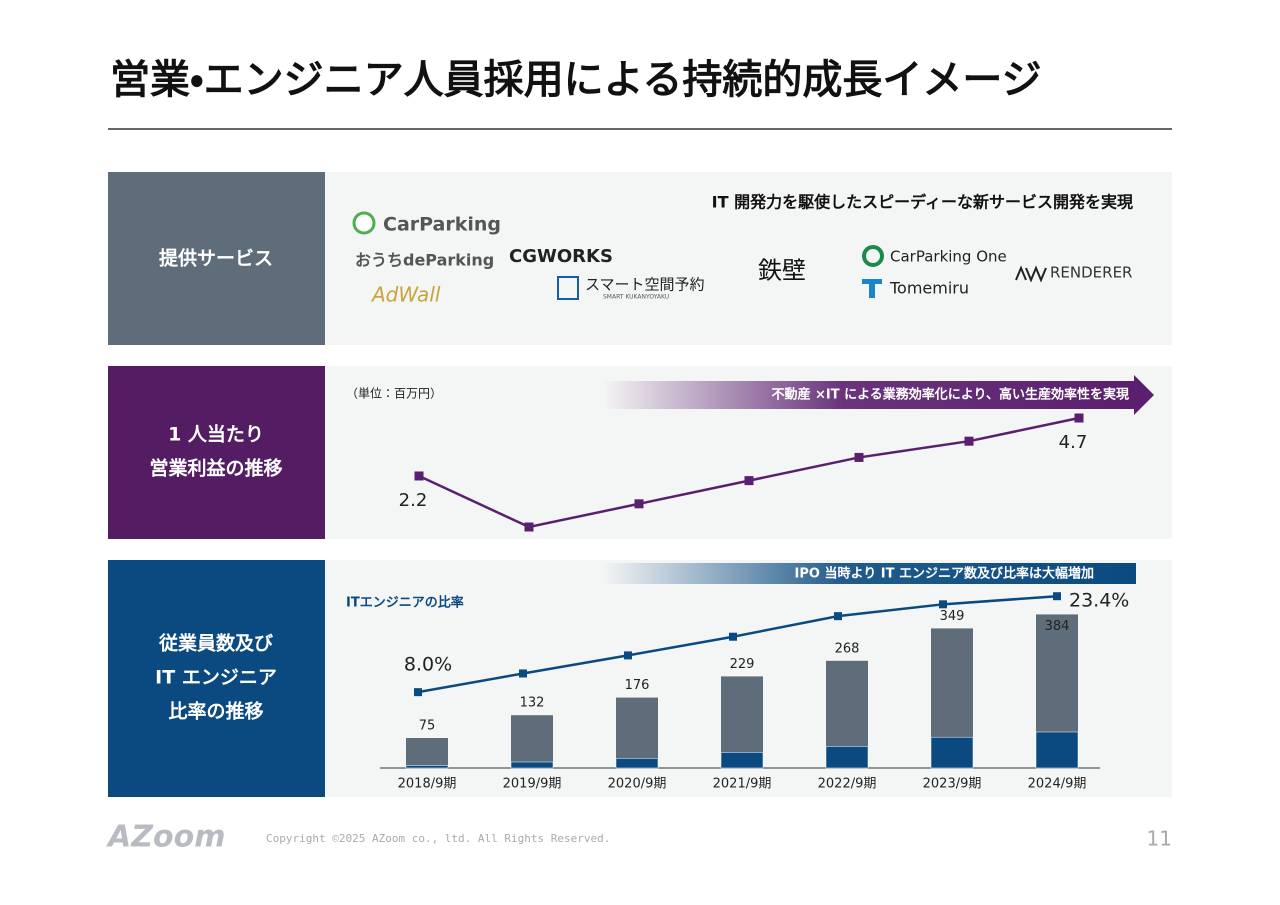 This screenshot has height=905, width=1280. I want to click on x-tick-label: 2020/9期, so click(637, 784).